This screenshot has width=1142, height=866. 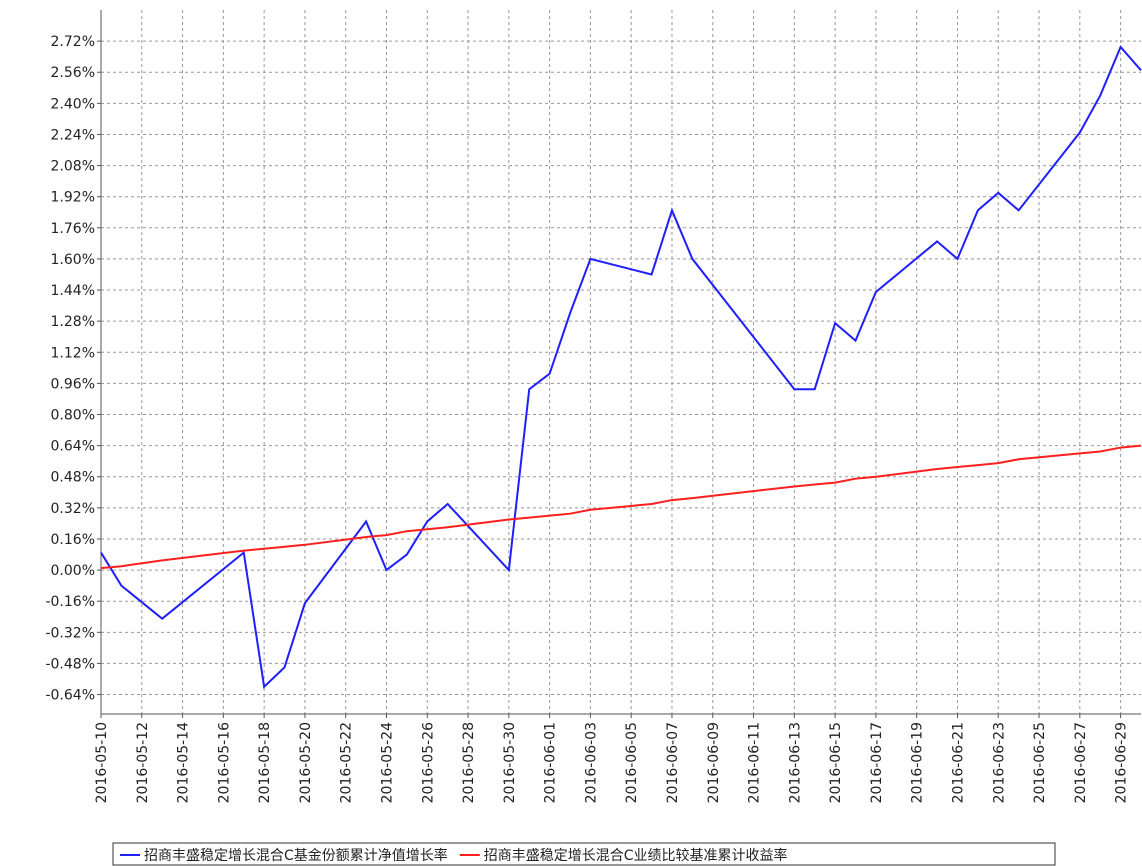 What do you see at coordinates (143, 762) in the screenshot?
I see `x-tick-label: 2016-05-12` at bounding box center [143, 762].